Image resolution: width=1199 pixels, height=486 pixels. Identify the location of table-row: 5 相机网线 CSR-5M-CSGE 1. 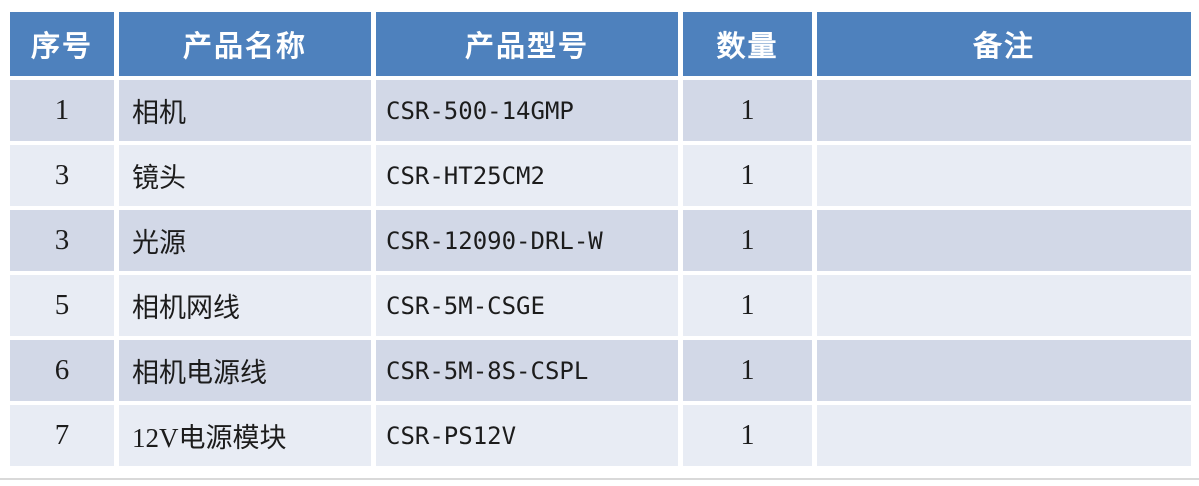
(600, 305).